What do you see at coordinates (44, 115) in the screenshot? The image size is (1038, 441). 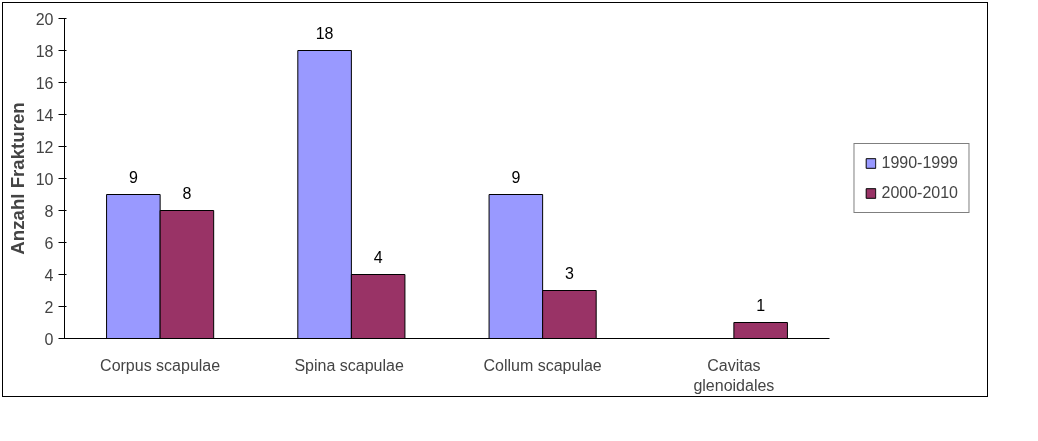 I see `y-tick-label: 14` at bounding box center [44, 115].